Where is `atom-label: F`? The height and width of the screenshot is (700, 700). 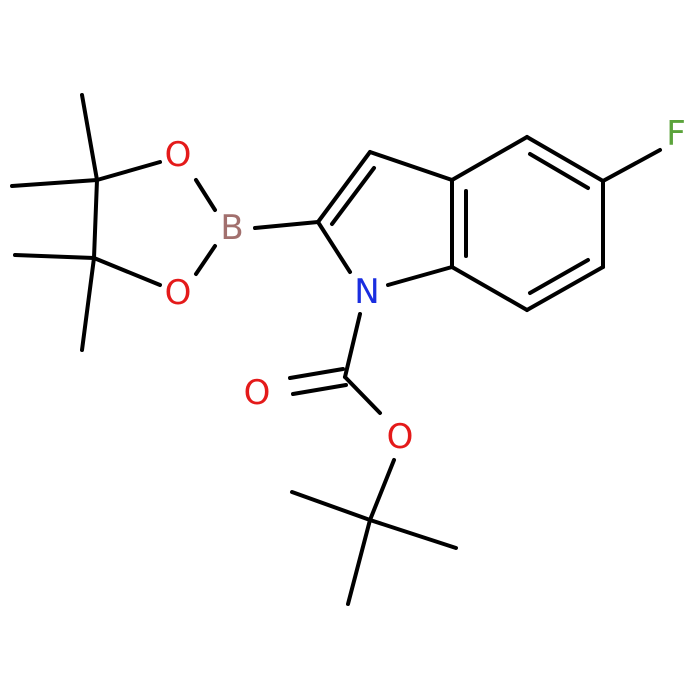 atom-label: F is located at coordinates (676, 134).